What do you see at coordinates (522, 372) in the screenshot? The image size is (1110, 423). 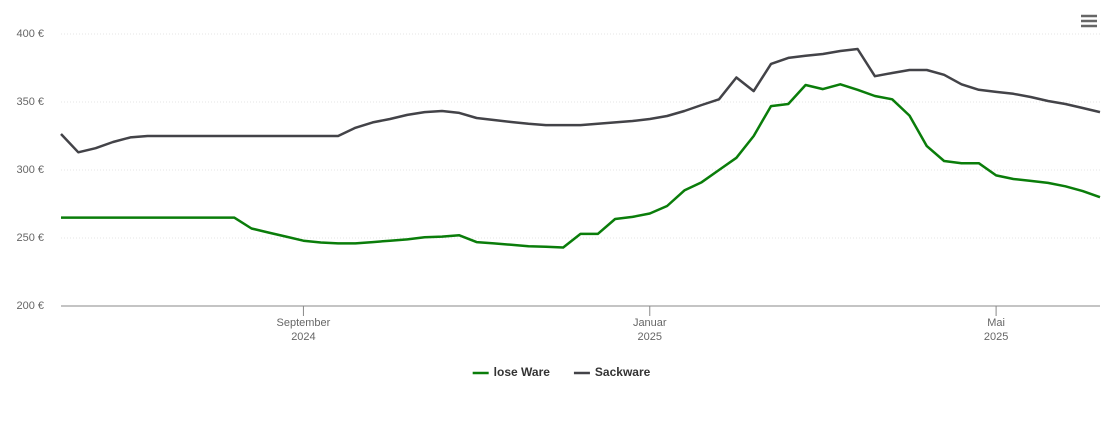 I see `legend-label: lose Ware` at bounding box center [522, 372].